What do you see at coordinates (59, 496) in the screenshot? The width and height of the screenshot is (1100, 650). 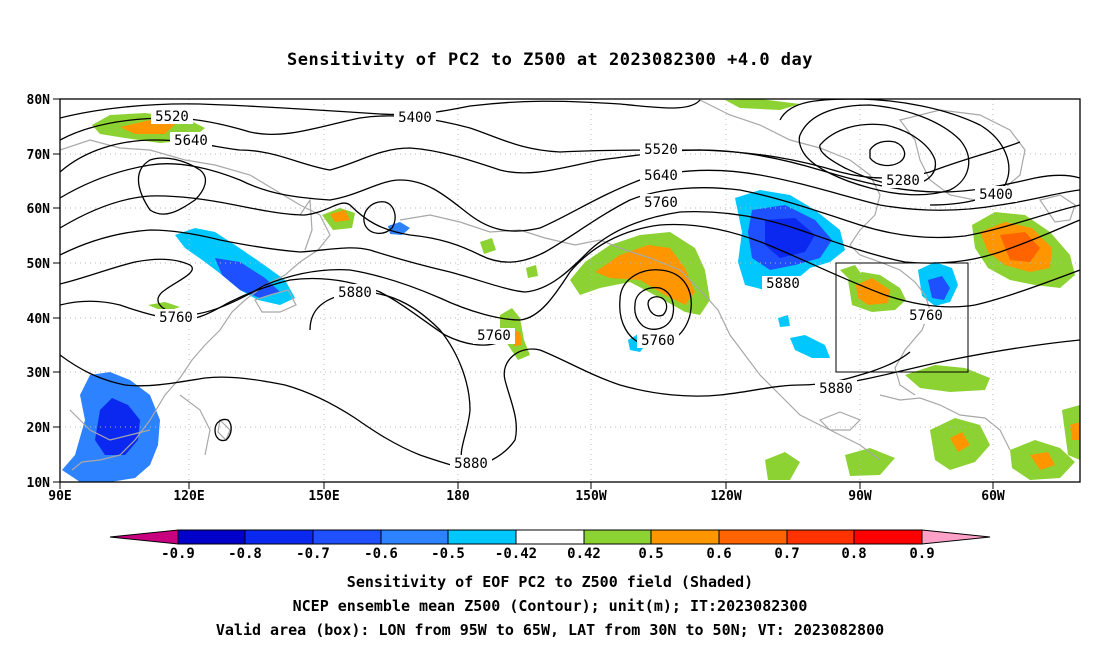 I see `lon-label-90e: 90E` at bounding box center [59, 496].